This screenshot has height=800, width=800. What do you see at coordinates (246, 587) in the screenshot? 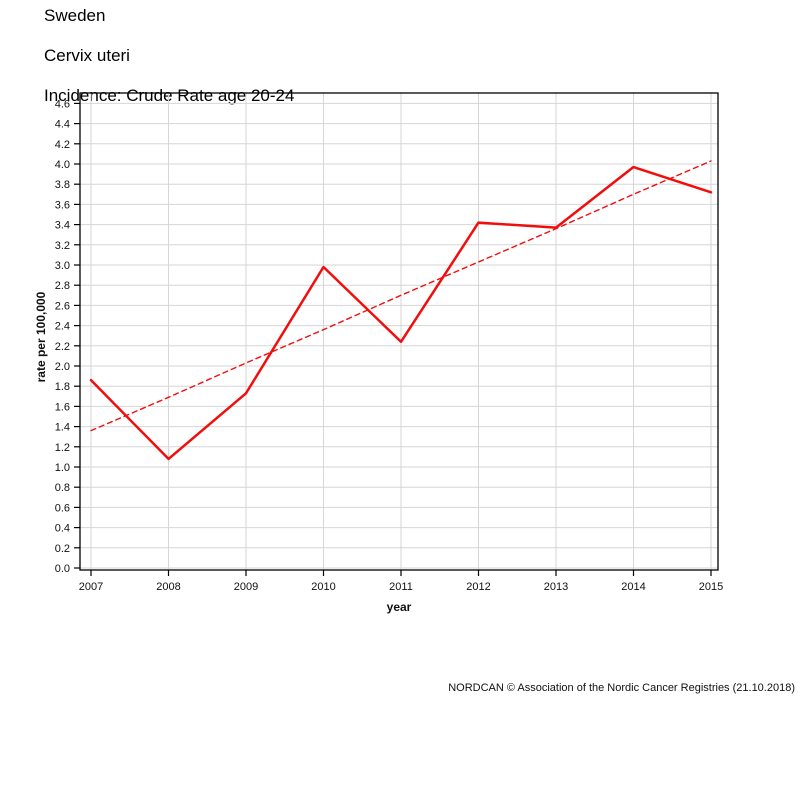
I see `x-tick-label: 2009` at bounding box center [246, 587].